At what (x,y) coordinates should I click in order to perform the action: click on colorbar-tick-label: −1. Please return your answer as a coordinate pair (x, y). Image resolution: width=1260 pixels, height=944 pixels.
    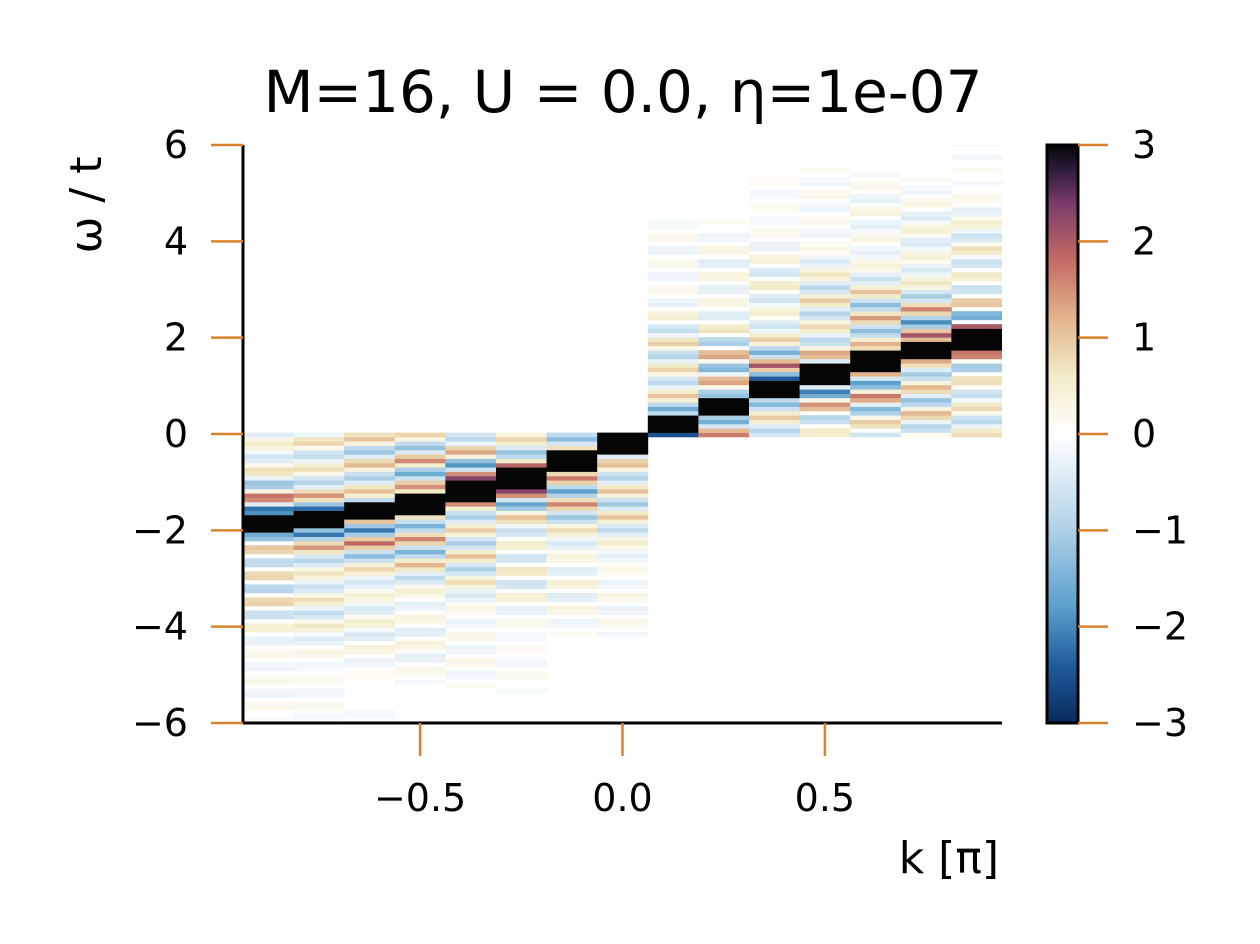
    Looking at the image, I should click on (1160, 530).